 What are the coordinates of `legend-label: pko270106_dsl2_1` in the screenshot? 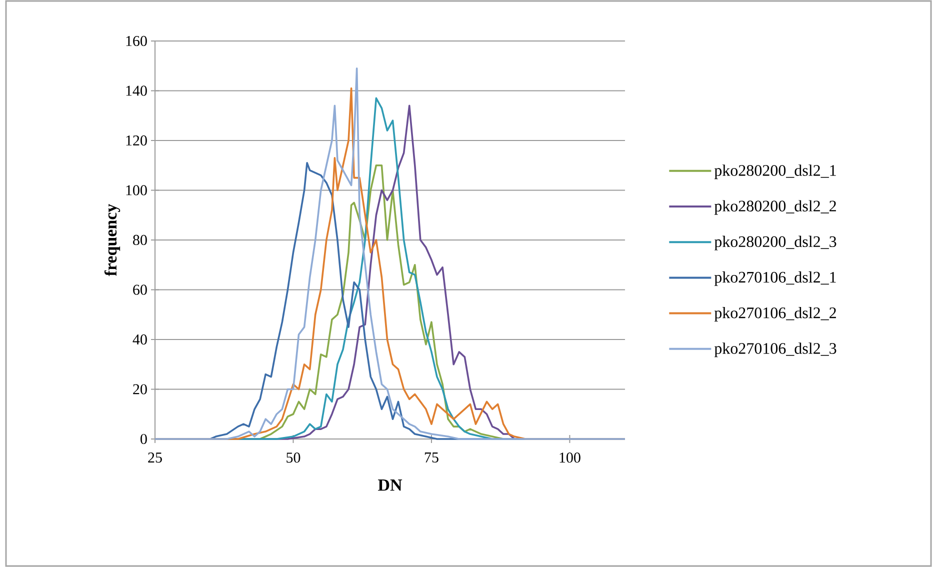 It's located at (775, 278).